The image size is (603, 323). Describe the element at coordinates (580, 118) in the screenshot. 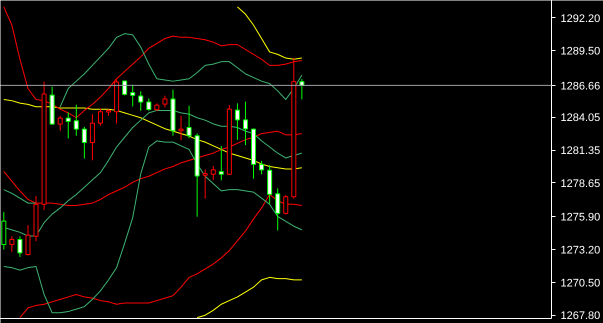

I see `y-tick-label: 1284.05` at that location.